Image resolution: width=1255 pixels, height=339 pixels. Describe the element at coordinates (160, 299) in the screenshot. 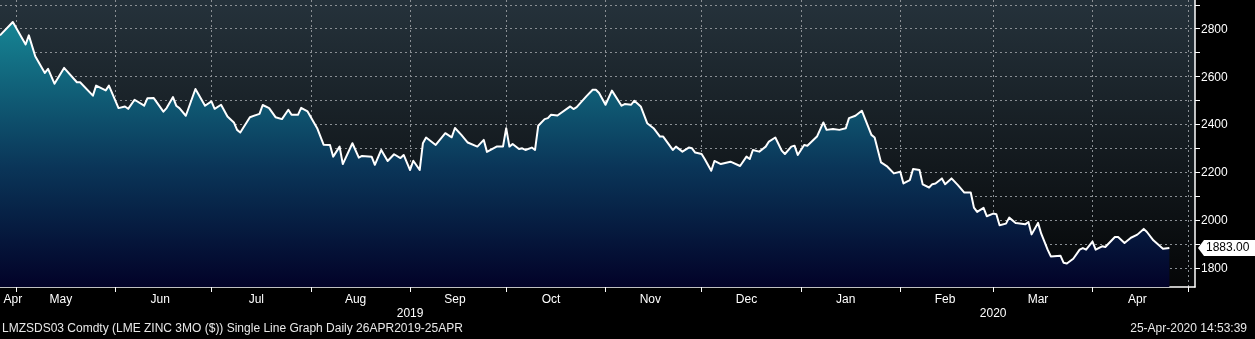

I see `x-tick-label: Jun` at that location.